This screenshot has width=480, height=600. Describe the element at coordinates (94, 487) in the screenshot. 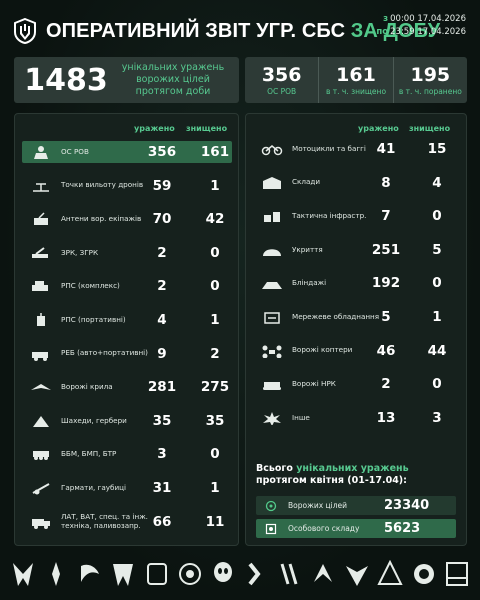

I see `stat-label: Гармати, гаубиці` at that location.